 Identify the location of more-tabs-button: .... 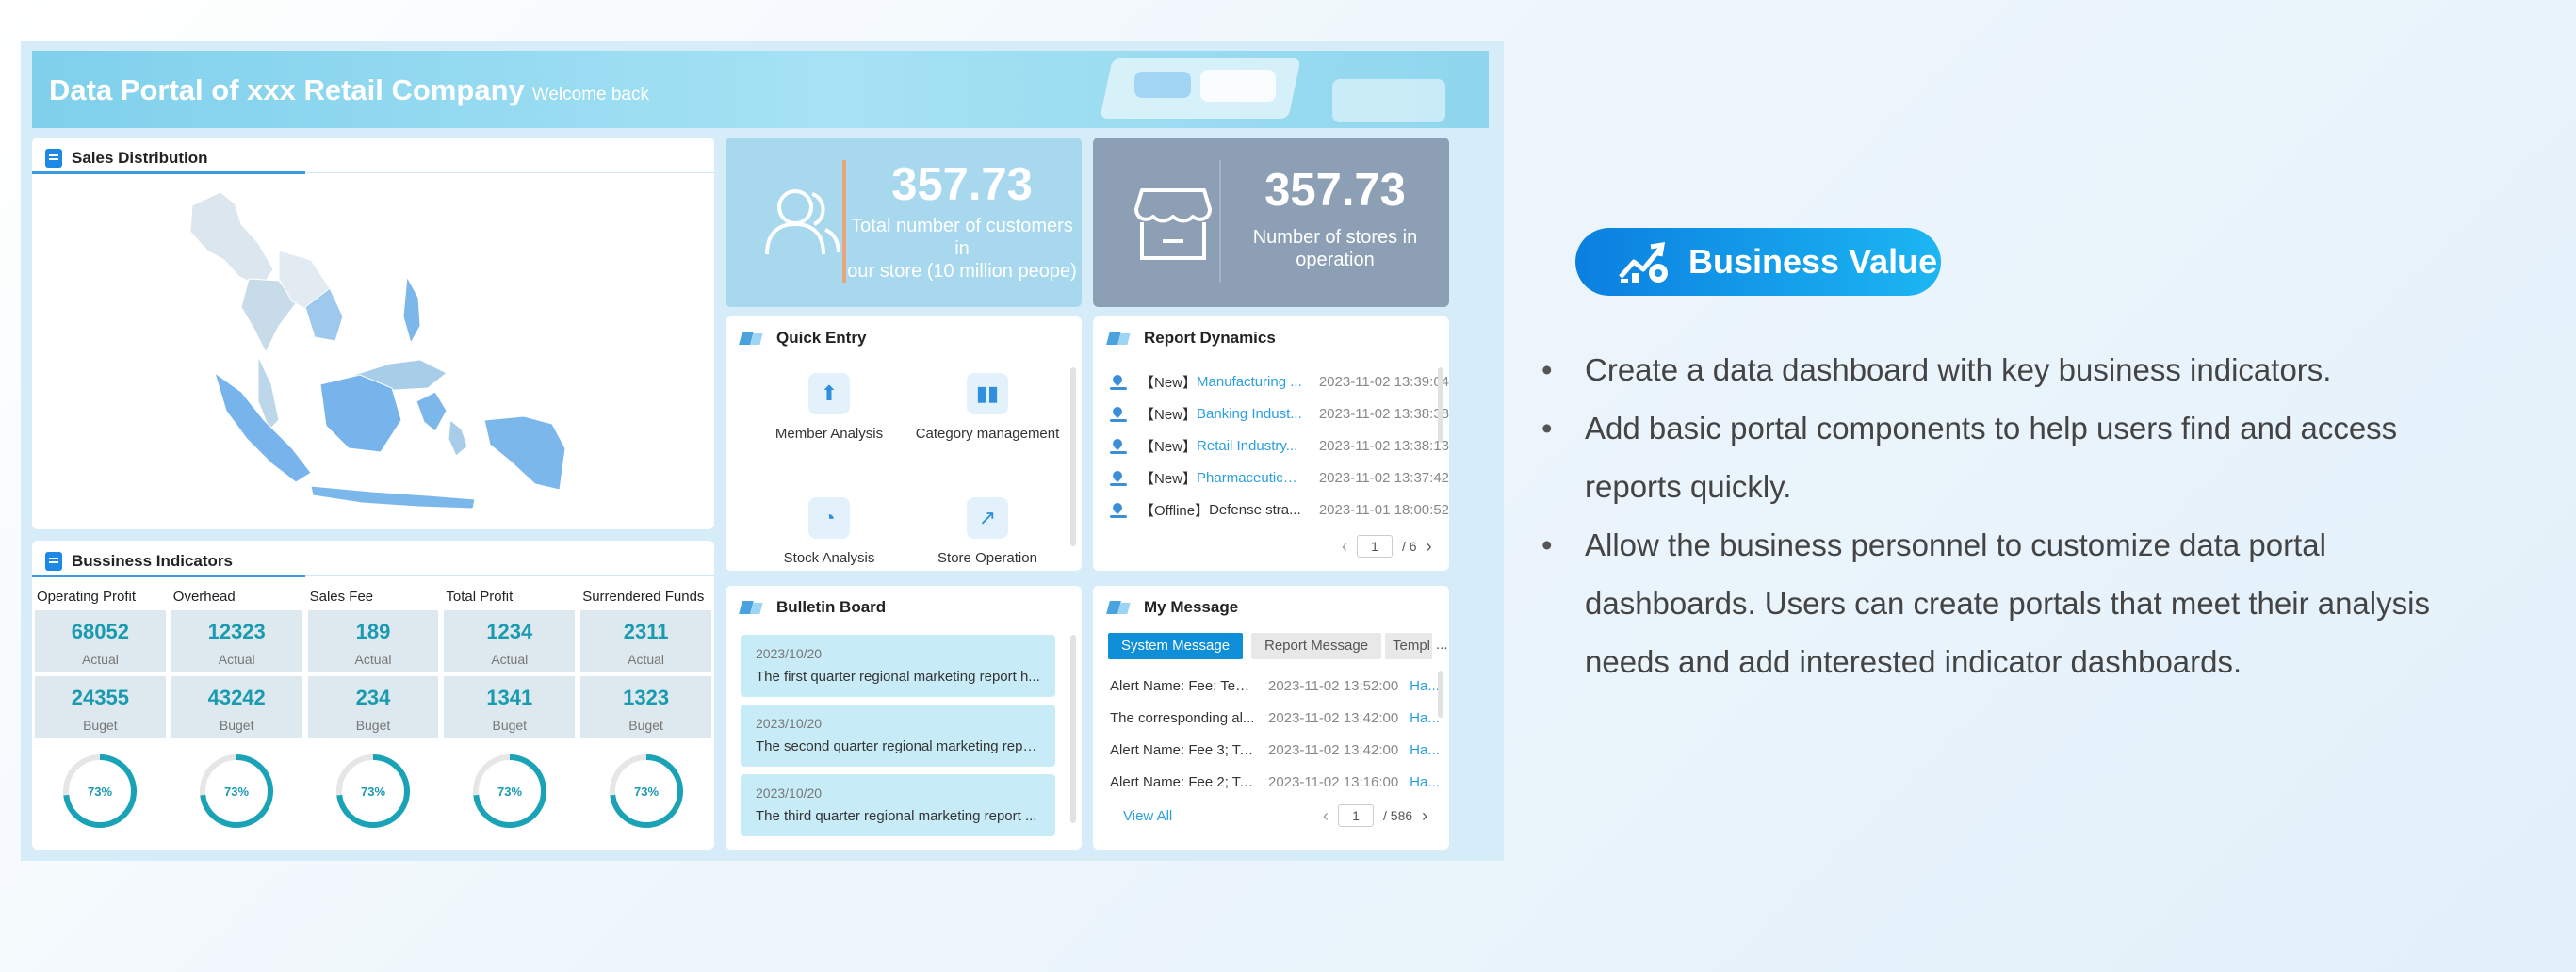
(1442, 645).